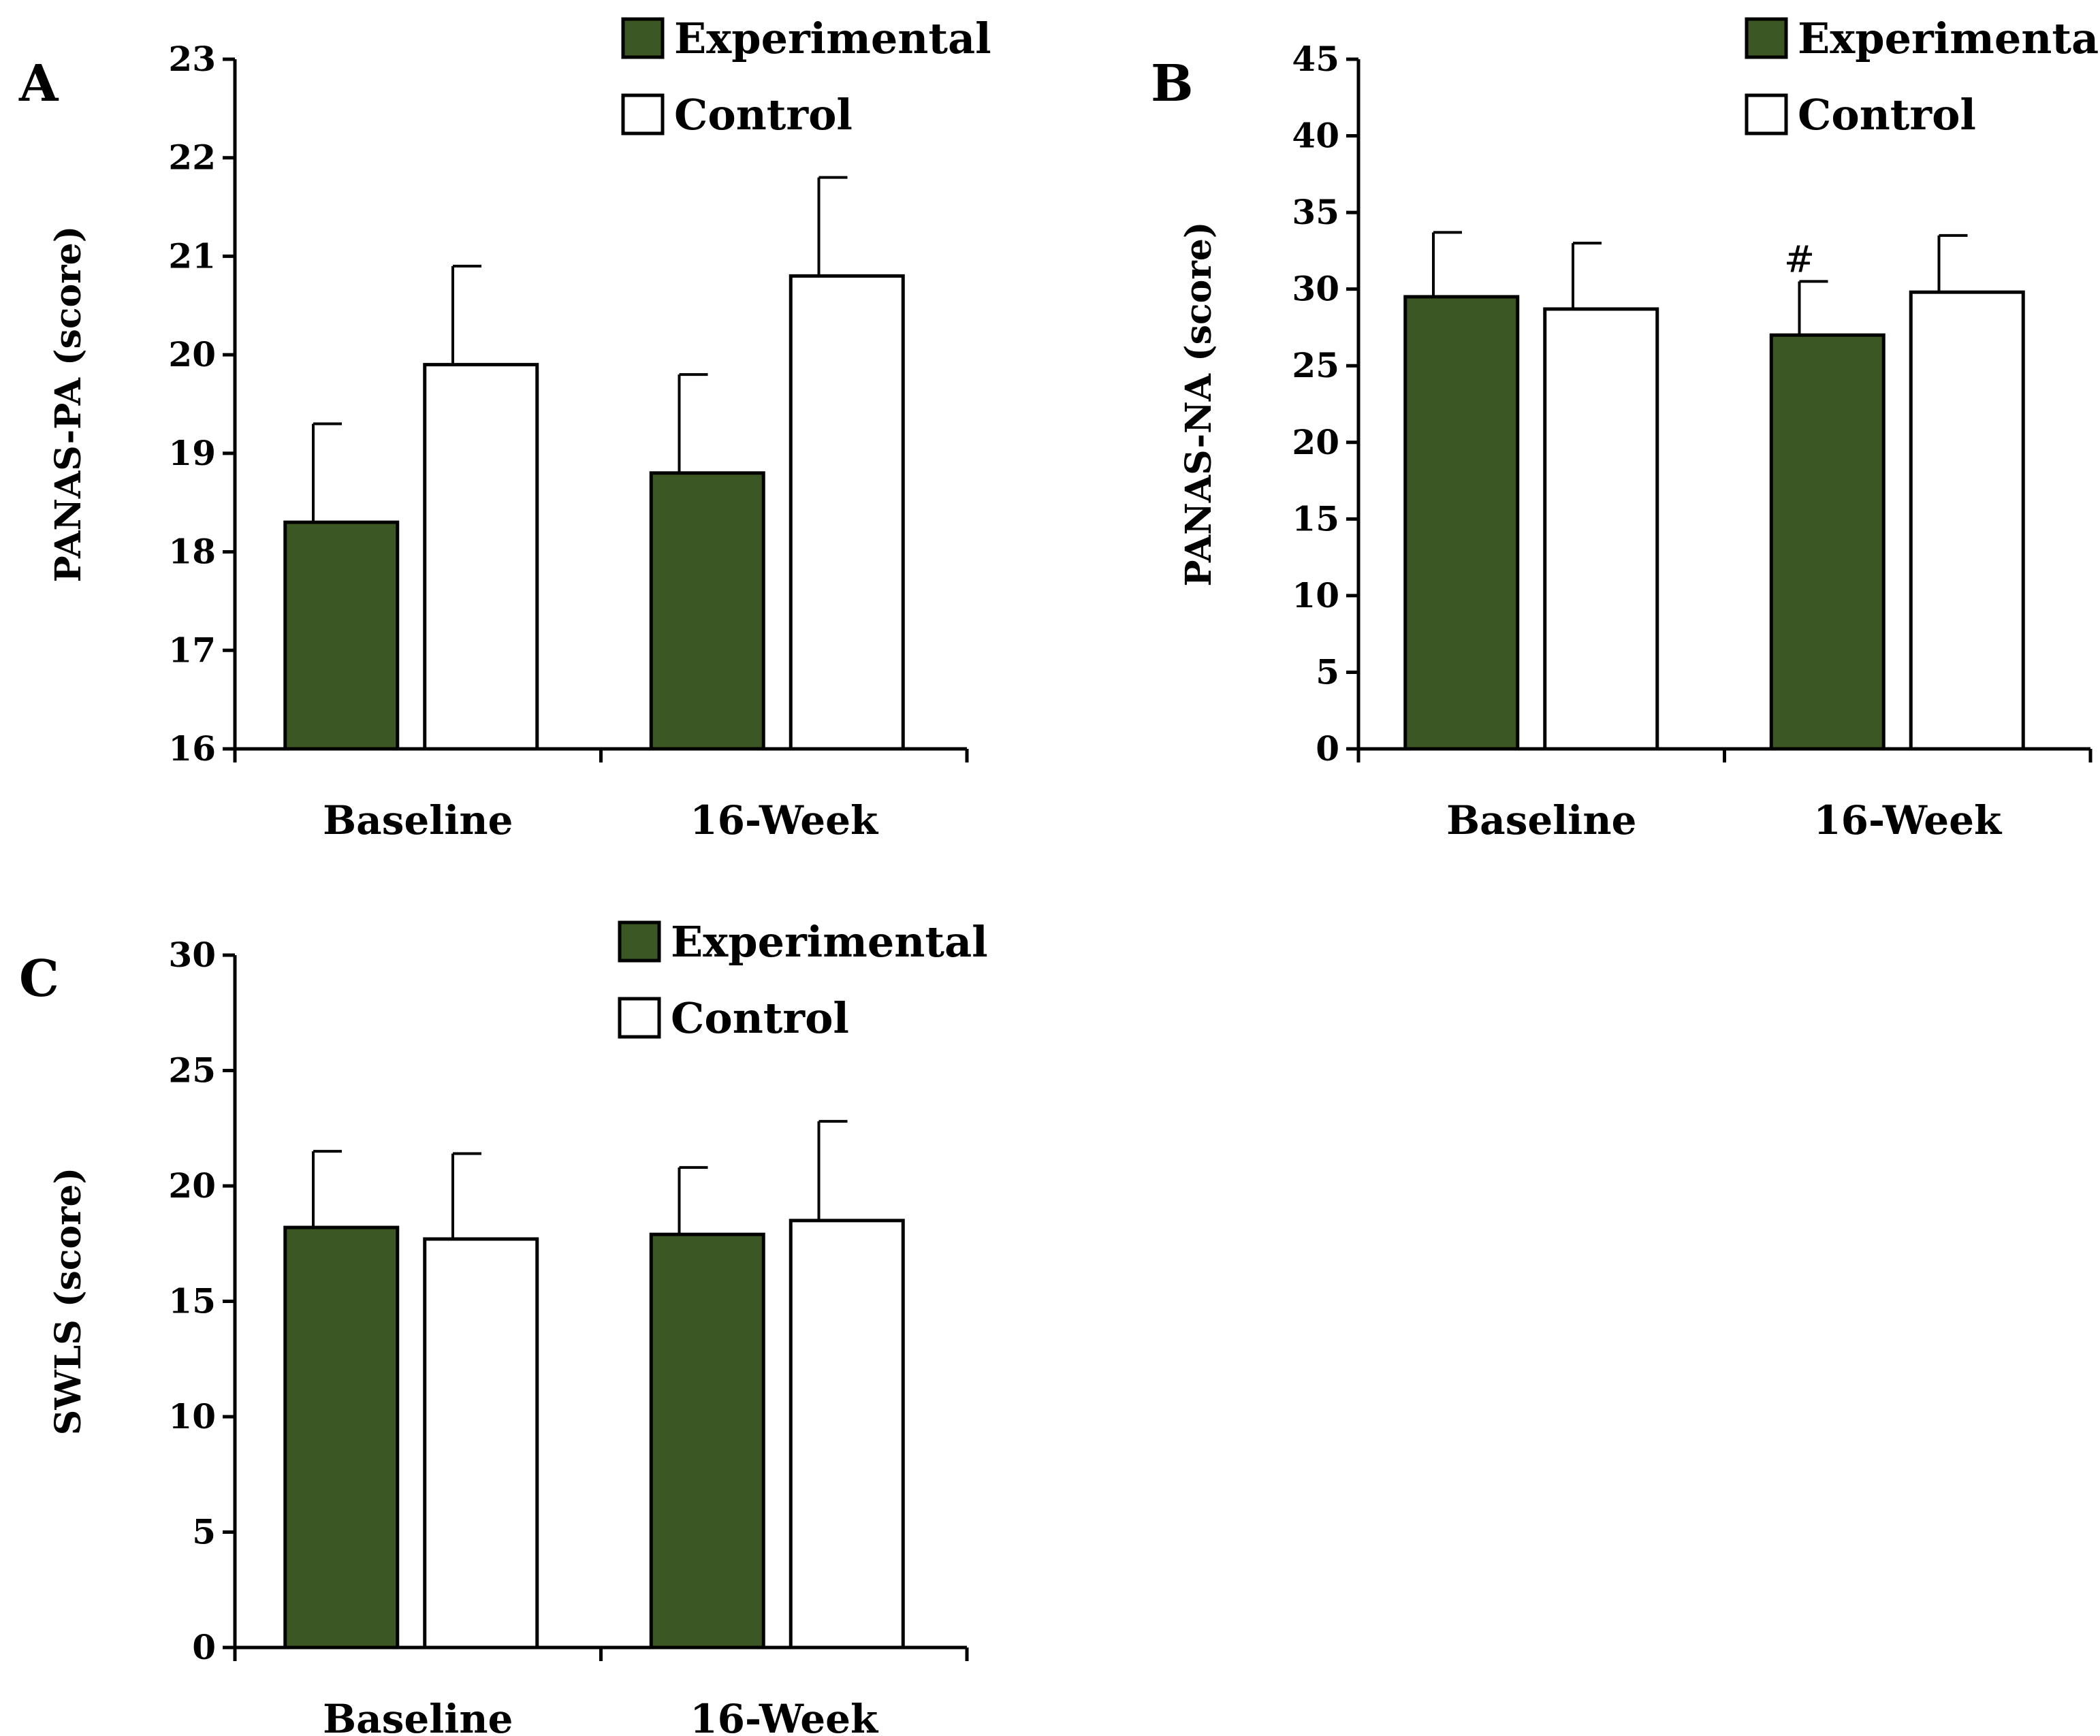  Describe the element at coordinates (192, 748) in the screenshot. I see `y-tick-label: 16` at that location.